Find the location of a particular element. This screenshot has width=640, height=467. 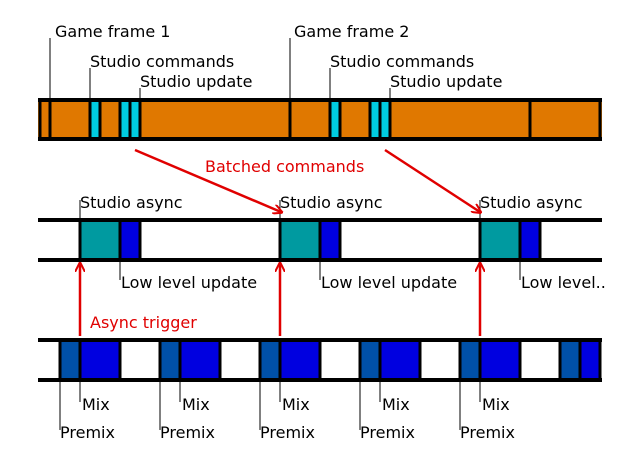

label-mix-1: Mix is located at coordinates (96, 404).